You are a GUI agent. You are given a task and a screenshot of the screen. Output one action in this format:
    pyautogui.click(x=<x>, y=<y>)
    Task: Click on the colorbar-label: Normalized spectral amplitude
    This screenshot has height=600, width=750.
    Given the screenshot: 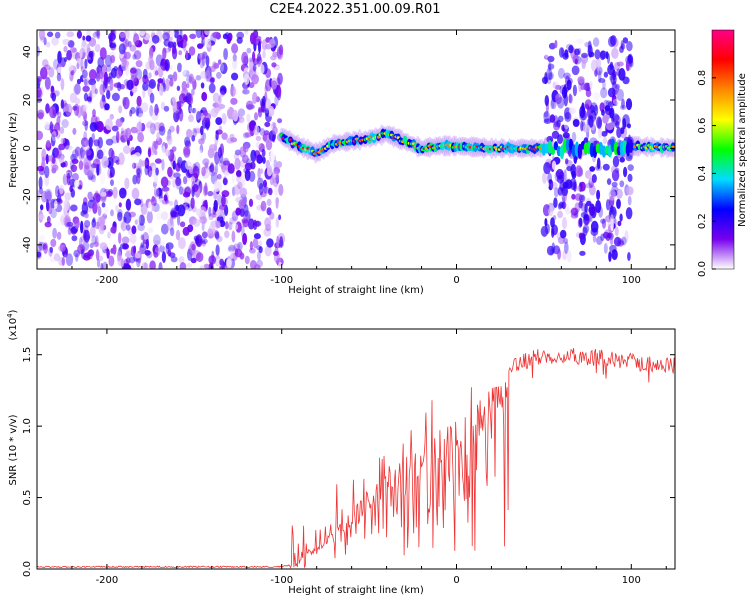 What is the action you would take?
    pyautogui.click(x=742, y=150)
    